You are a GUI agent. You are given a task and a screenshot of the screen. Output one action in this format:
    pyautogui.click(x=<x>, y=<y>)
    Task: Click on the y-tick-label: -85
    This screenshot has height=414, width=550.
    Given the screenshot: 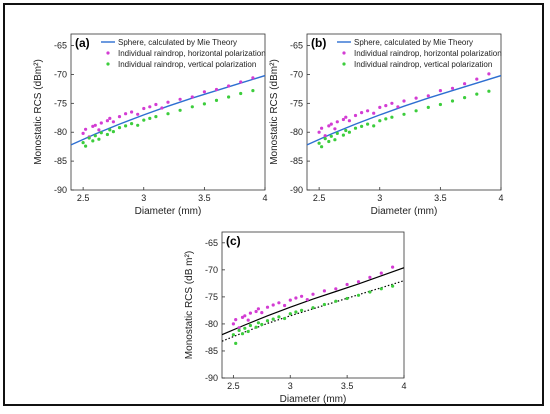 What is the action you would take?
    pyautogui.click(x=60, y=161)
    